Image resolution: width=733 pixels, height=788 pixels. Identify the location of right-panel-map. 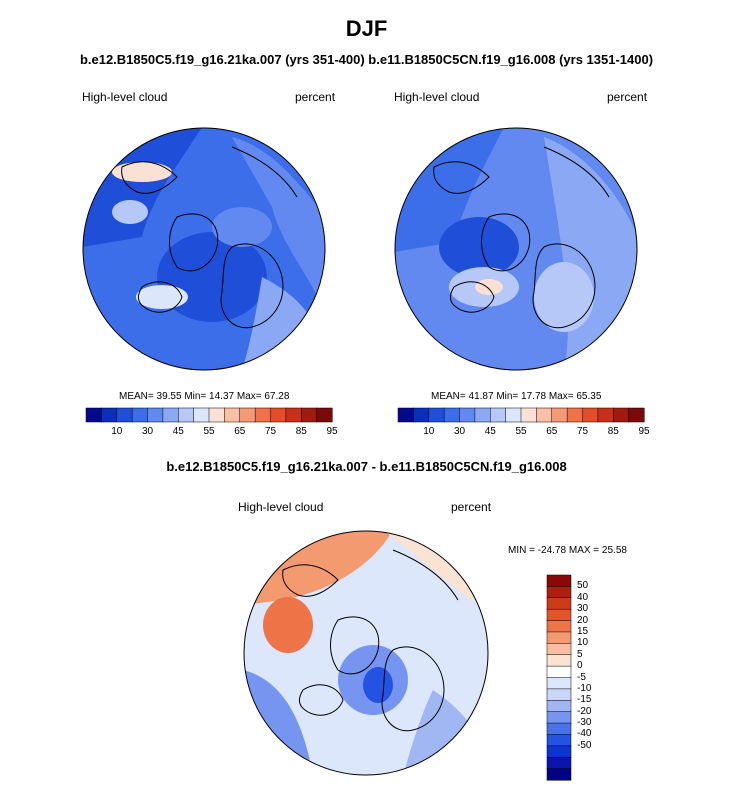
(516, 249).